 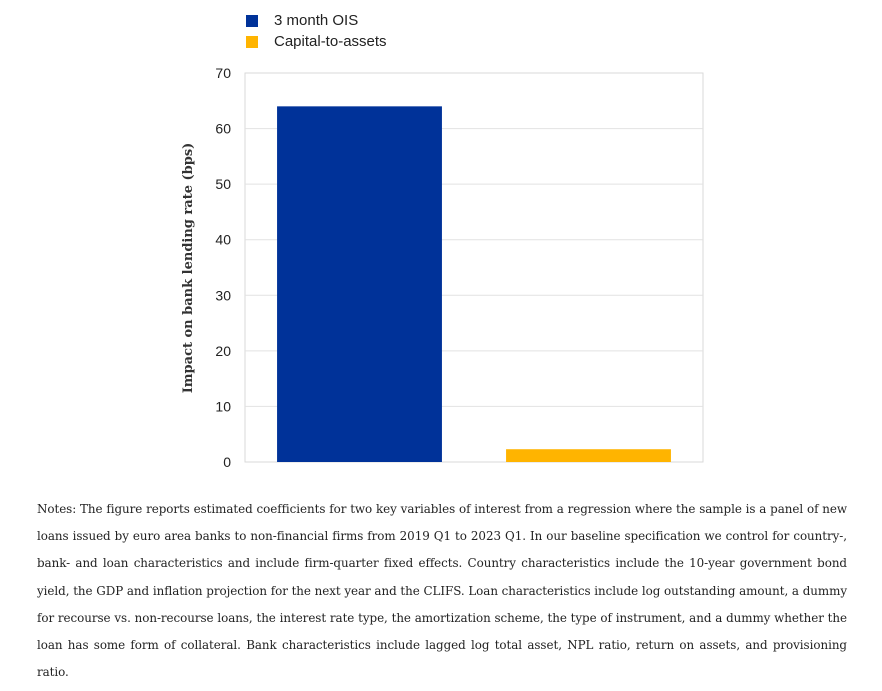 I want to click on bar-capital-to-assets, so click(x=588, y=455).